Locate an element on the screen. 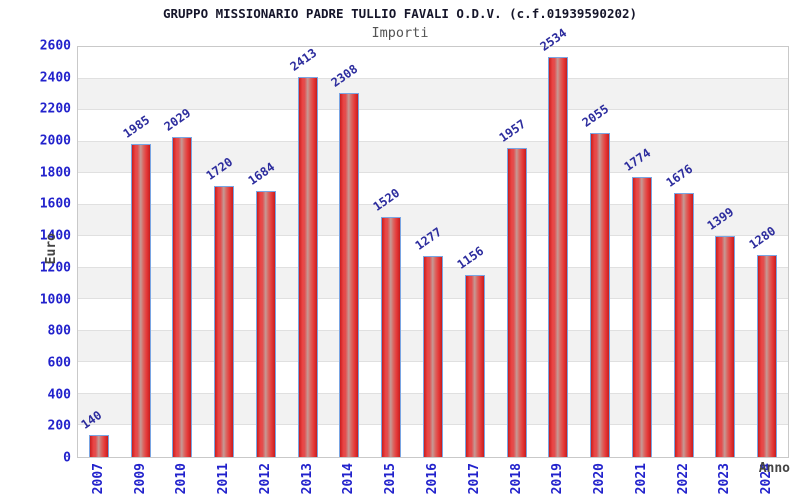 The image size is (800, 500). bar-value-label: 1277 is located at coordinates (428, 238).